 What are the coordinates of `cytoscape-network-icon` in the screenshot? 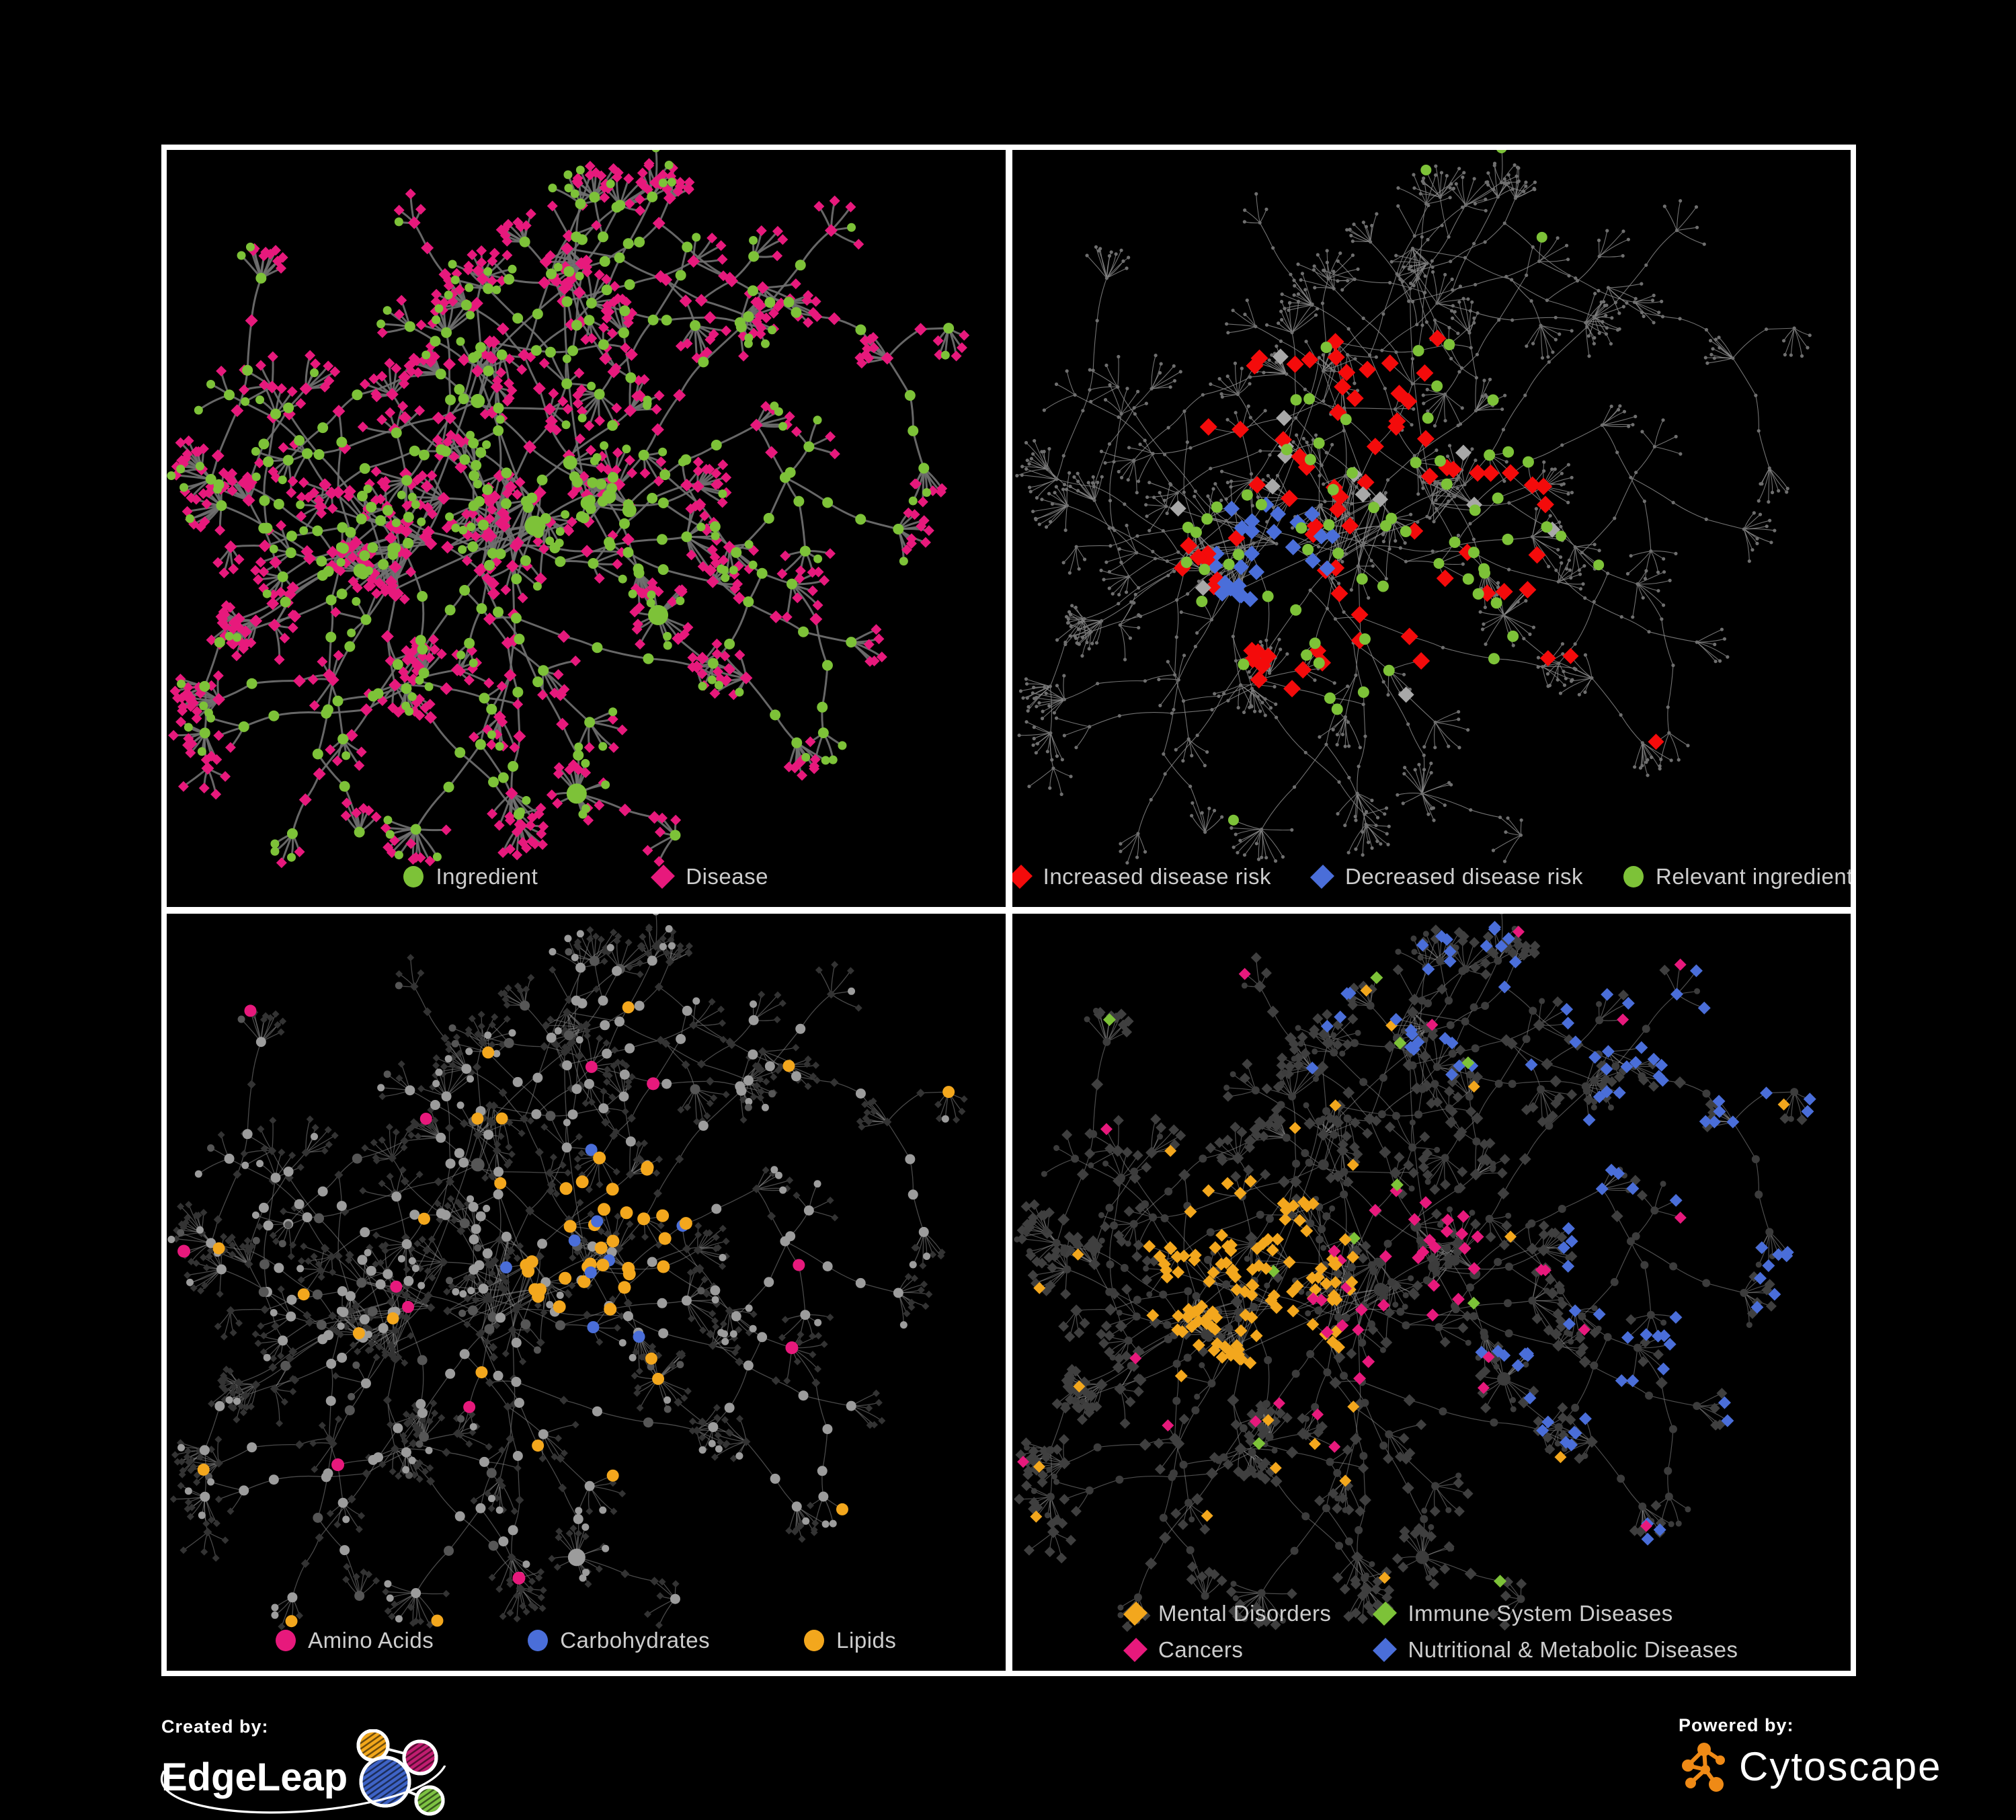 It's located at (1703, 1767).